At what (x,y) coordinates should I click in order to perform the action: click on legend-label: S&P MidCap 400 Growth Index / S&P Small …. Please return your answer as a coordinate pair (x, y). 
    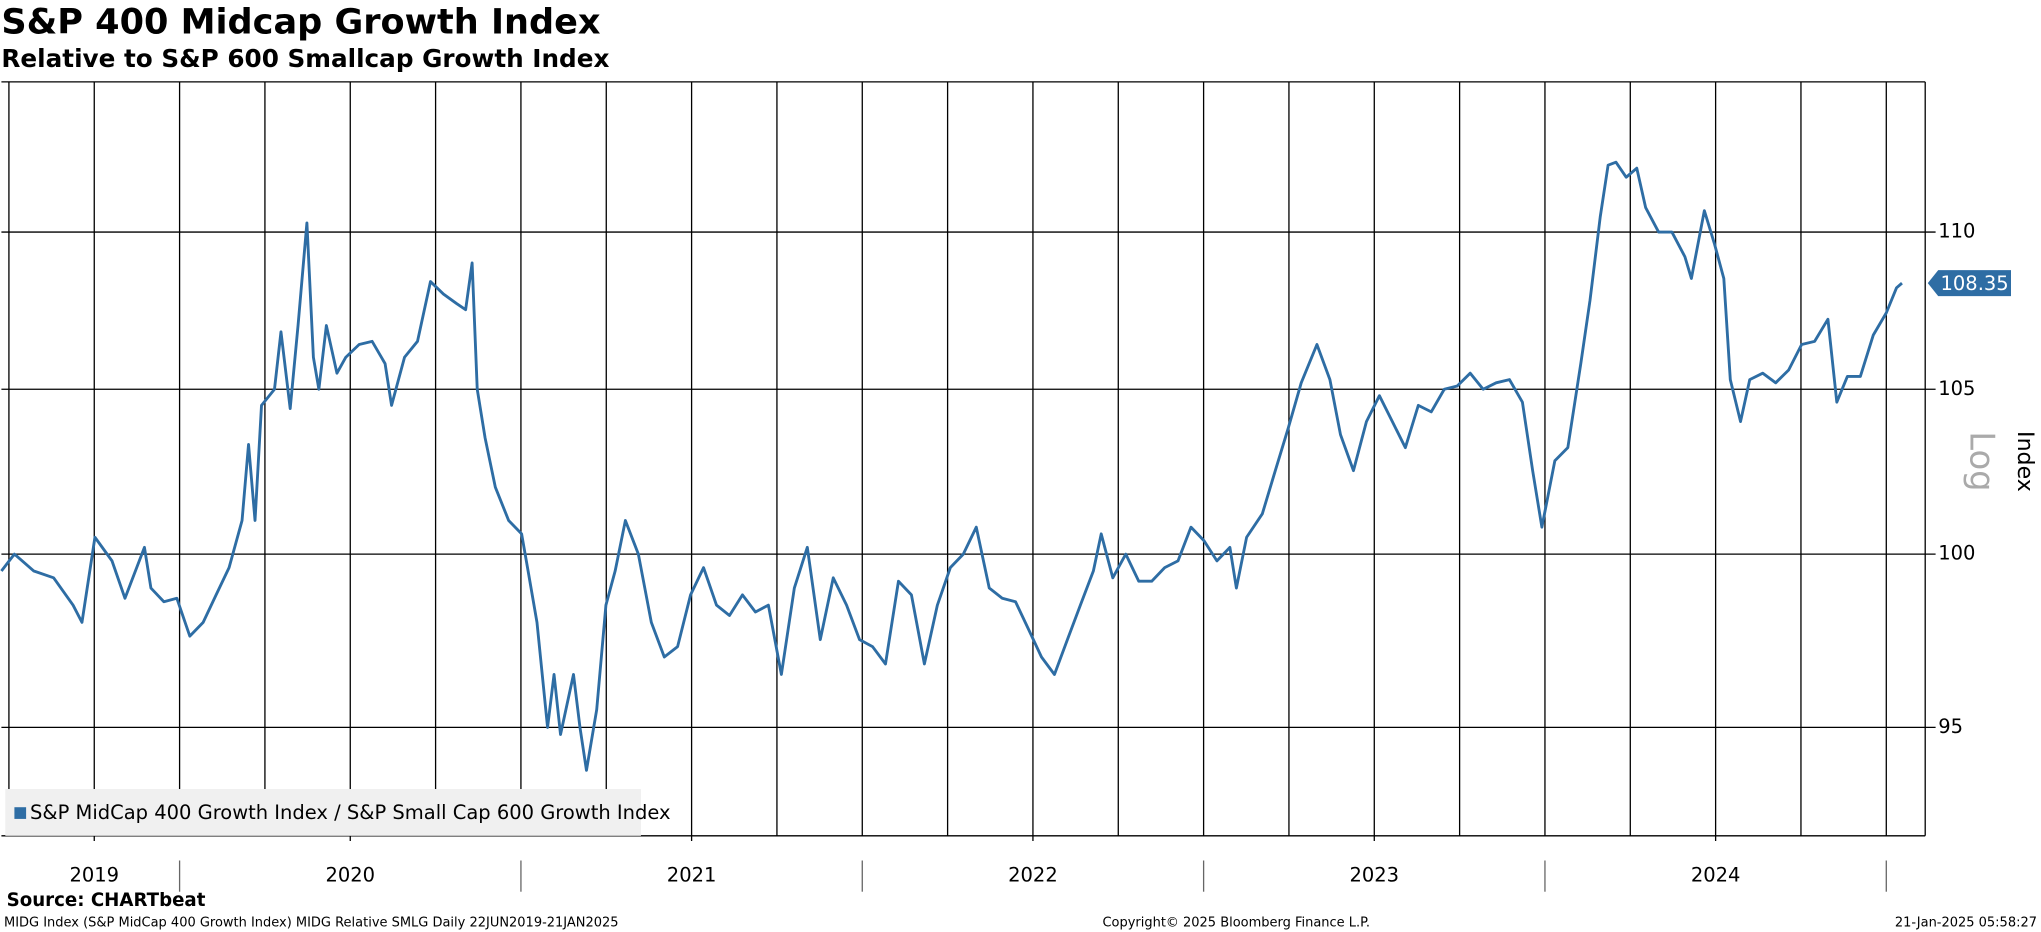
    Looking at the image, I should click on (350, 812).